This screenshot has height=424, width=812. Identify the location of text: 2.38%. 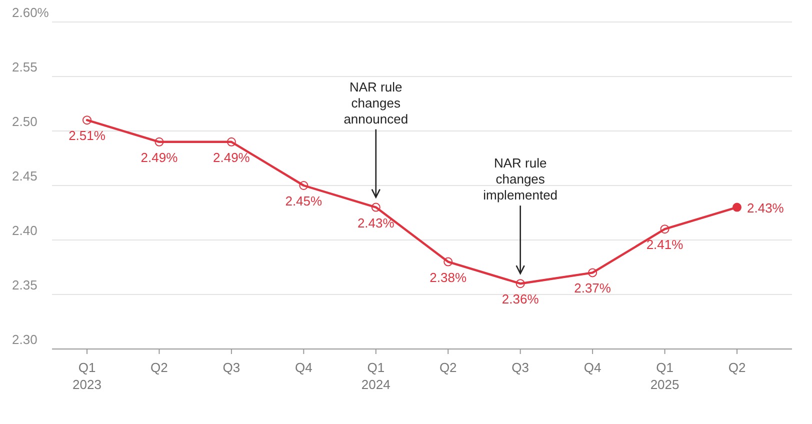
(448, 277).